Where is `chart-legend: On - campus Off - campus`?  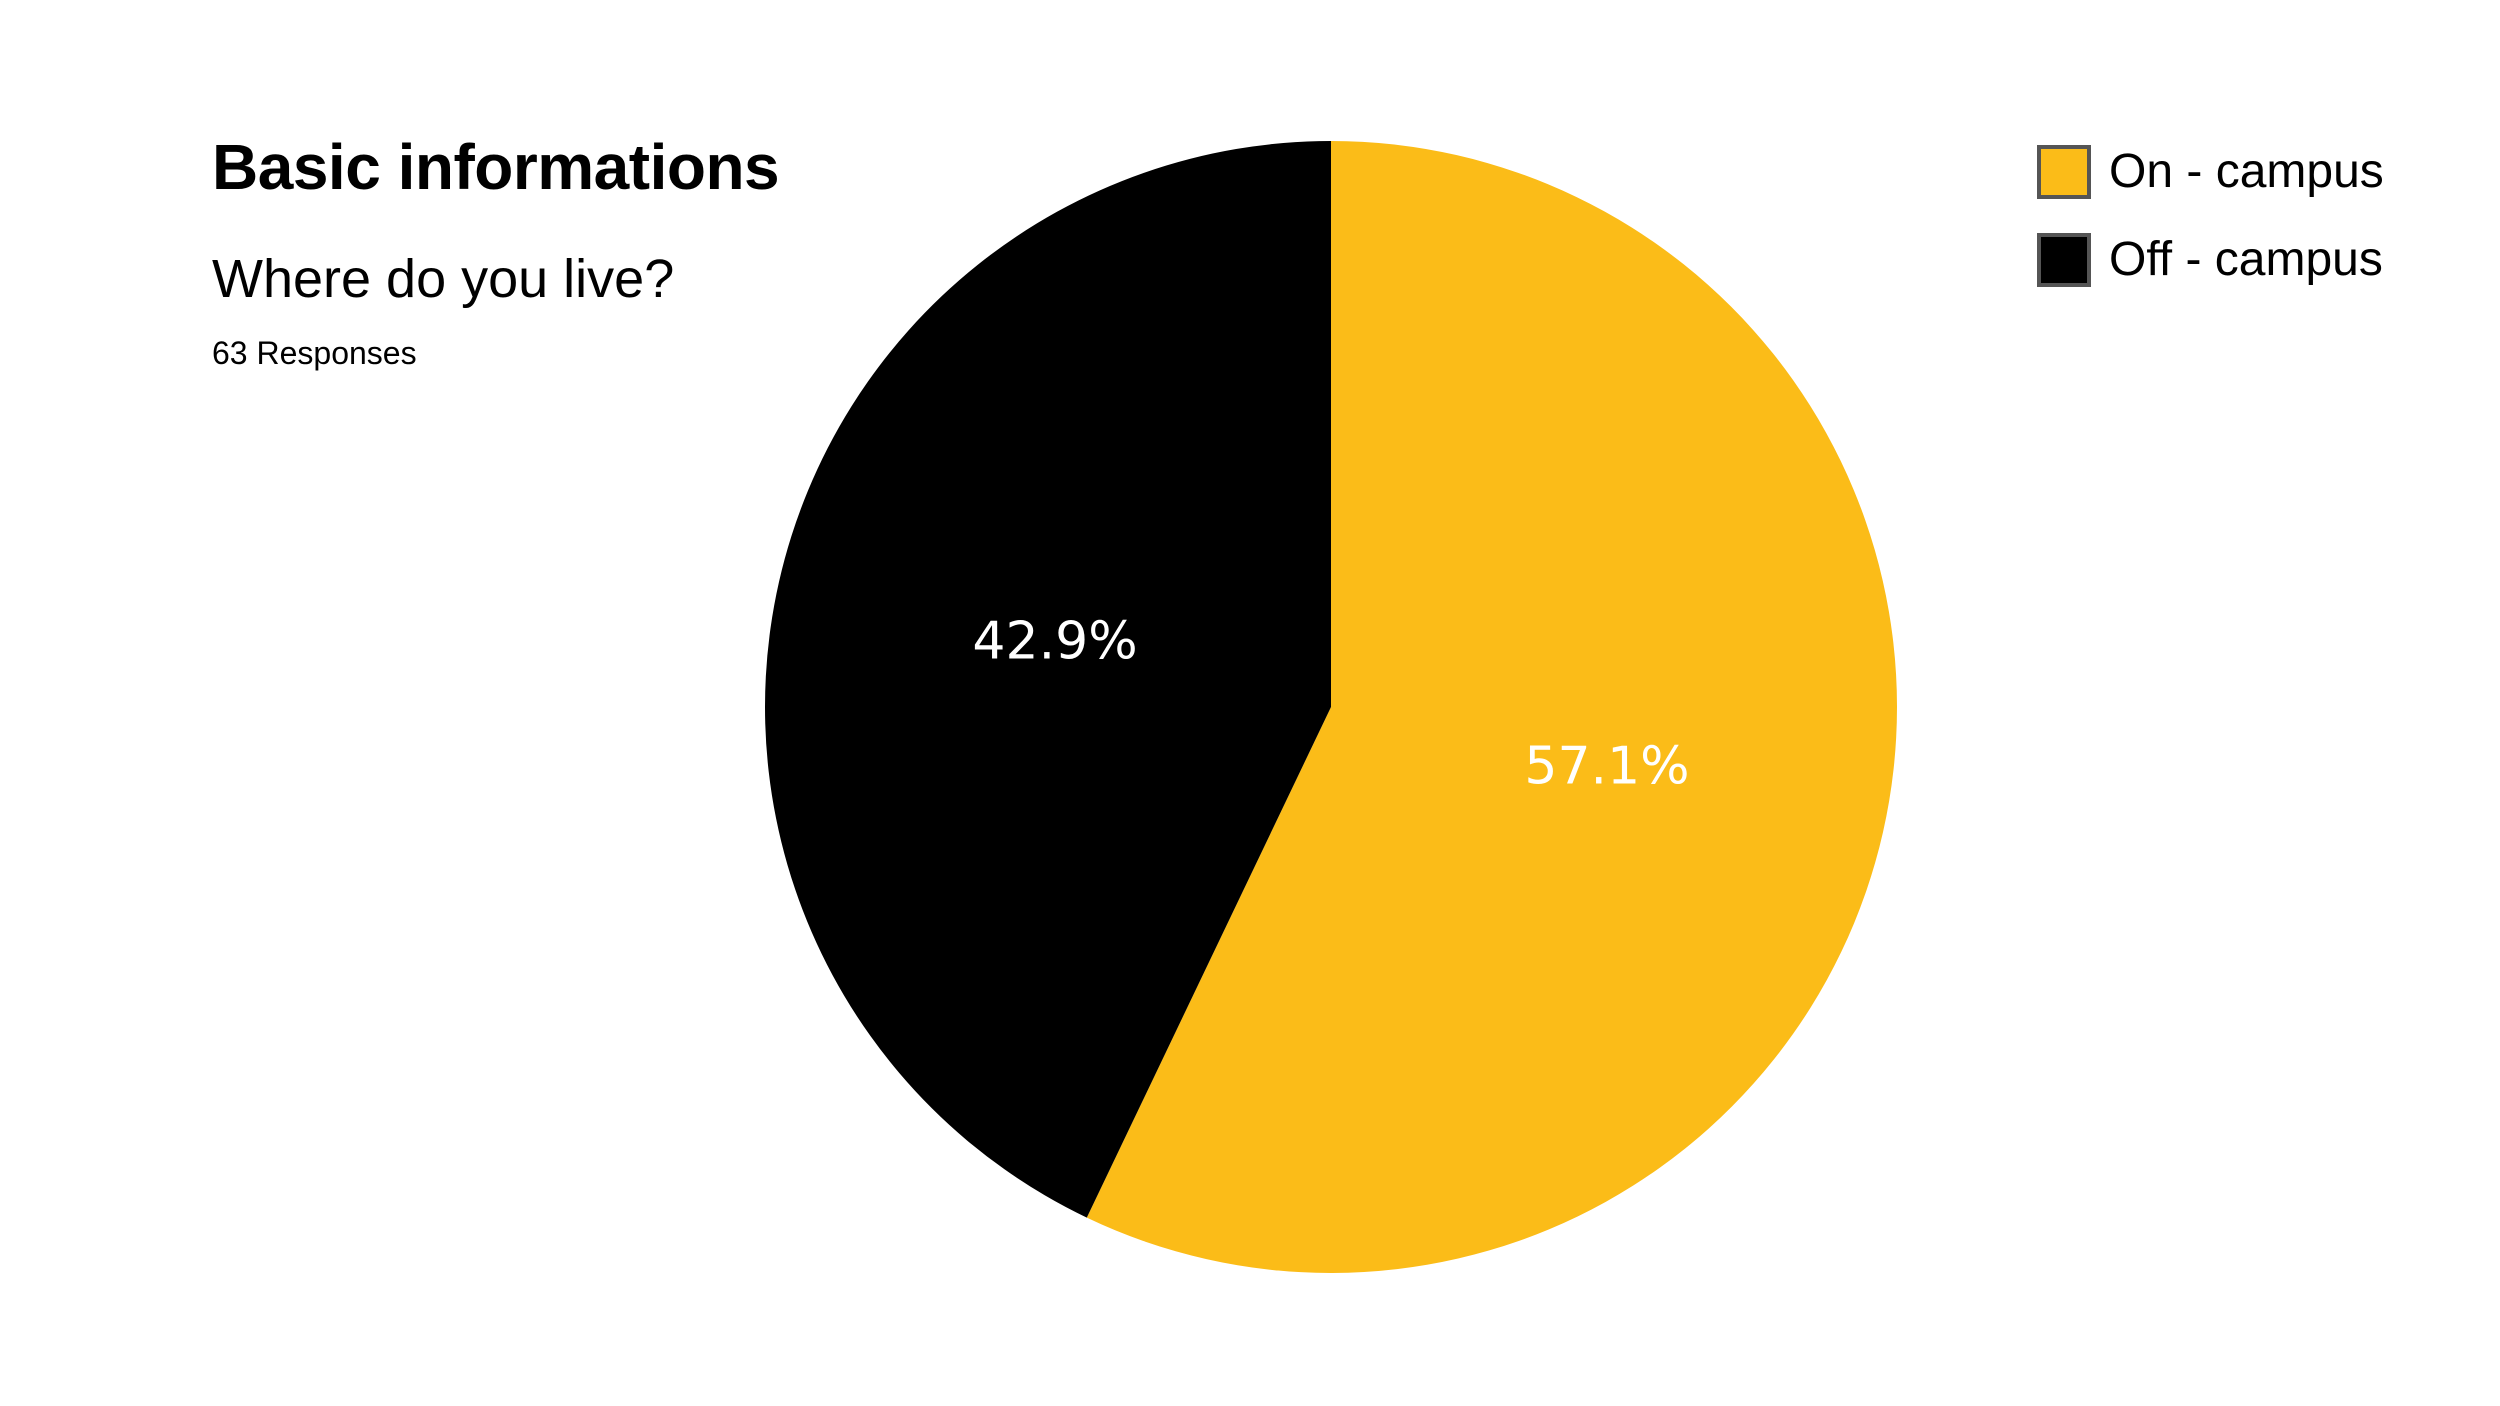 chart-legend: On - campus Off - campus is located at coordinates (2210, 230).